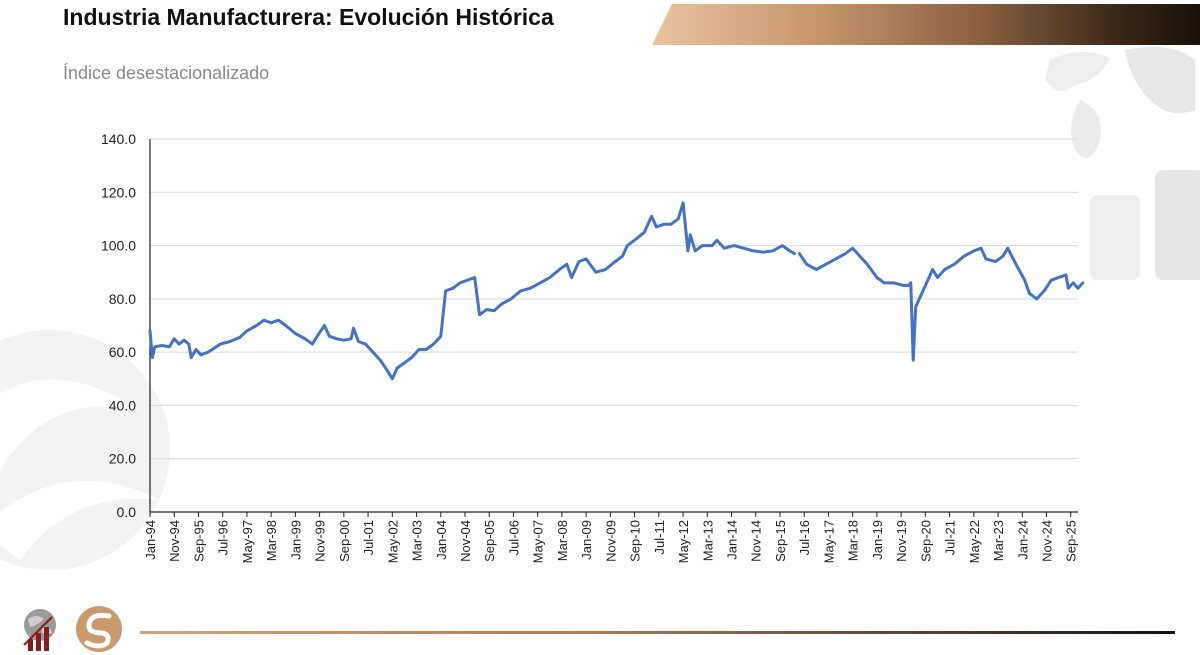  What do you see at coordinates (118, 139) in the screenshot?
I see `y-tick-label: 140.0` at bounding box center [118, 139].